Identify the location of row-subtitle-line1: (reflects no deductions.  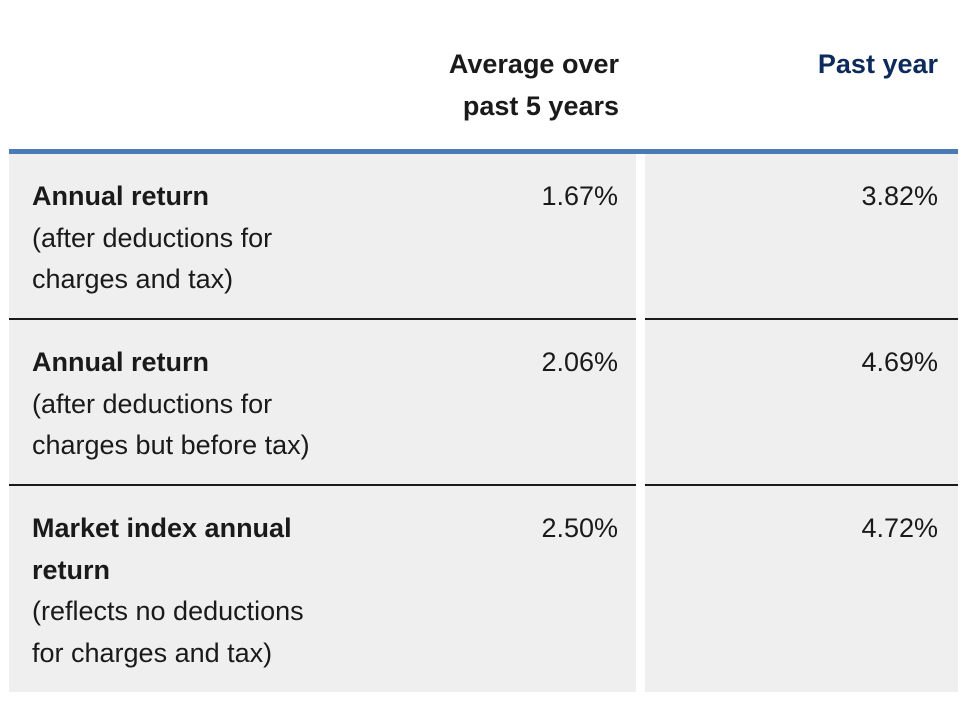
(168, 611).